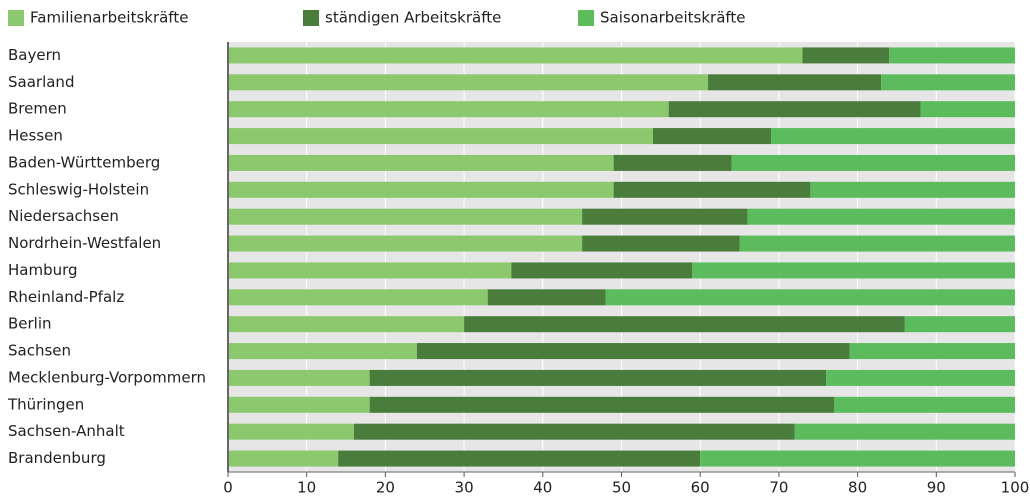 The width and height of the screenshot is (1030, 499). What do you see at coordinates (857, 488) in the screenshot?
I see `x-tick-label: 80` at bounding box center [857, 488].